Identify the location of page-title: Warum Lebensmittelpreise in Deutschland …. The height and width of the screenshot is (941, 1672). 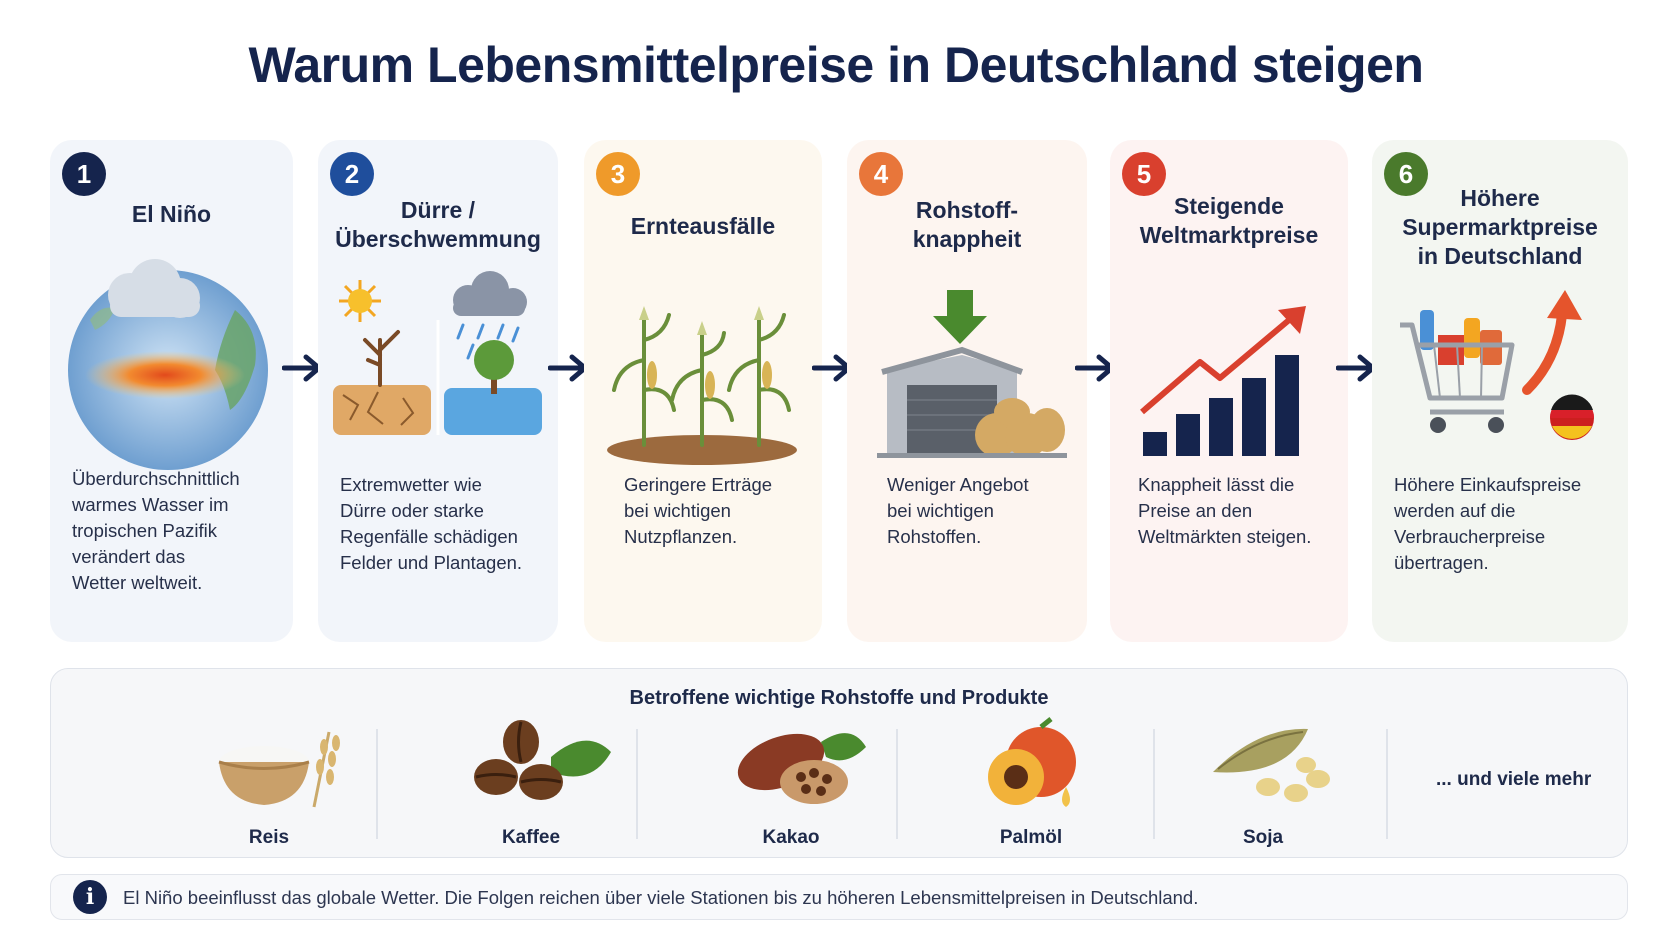
(836, 65).